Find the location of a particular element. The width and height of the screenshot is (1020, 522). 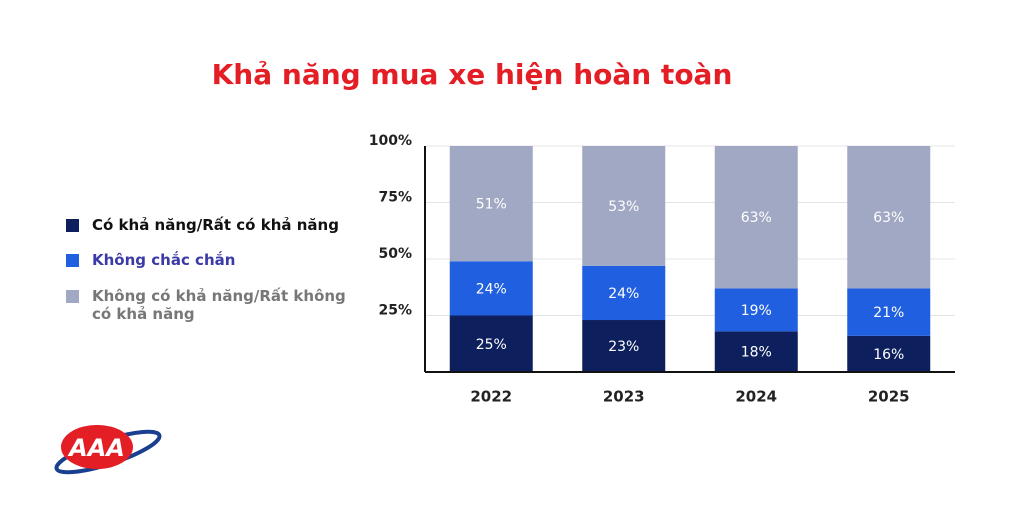

logo-oval is located at coordinates (97, 447).